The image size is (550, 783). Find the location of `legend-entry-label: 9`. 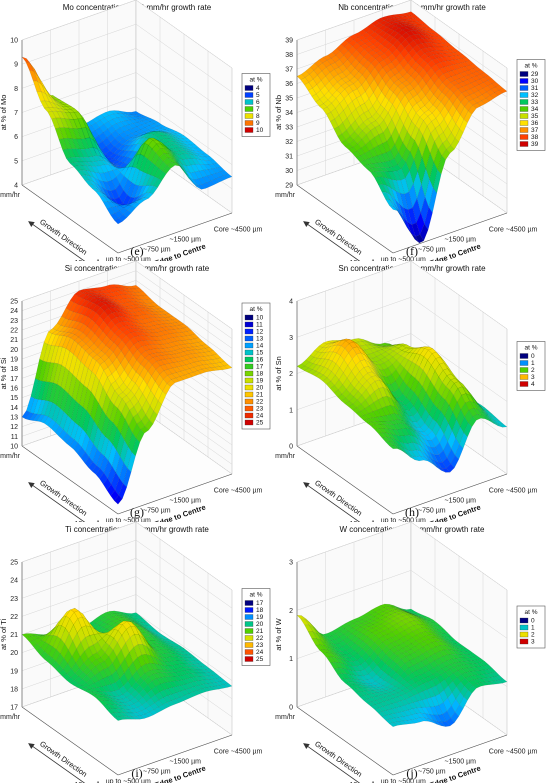

legend-entry-label: 9 is located at coordinates (258, 123).